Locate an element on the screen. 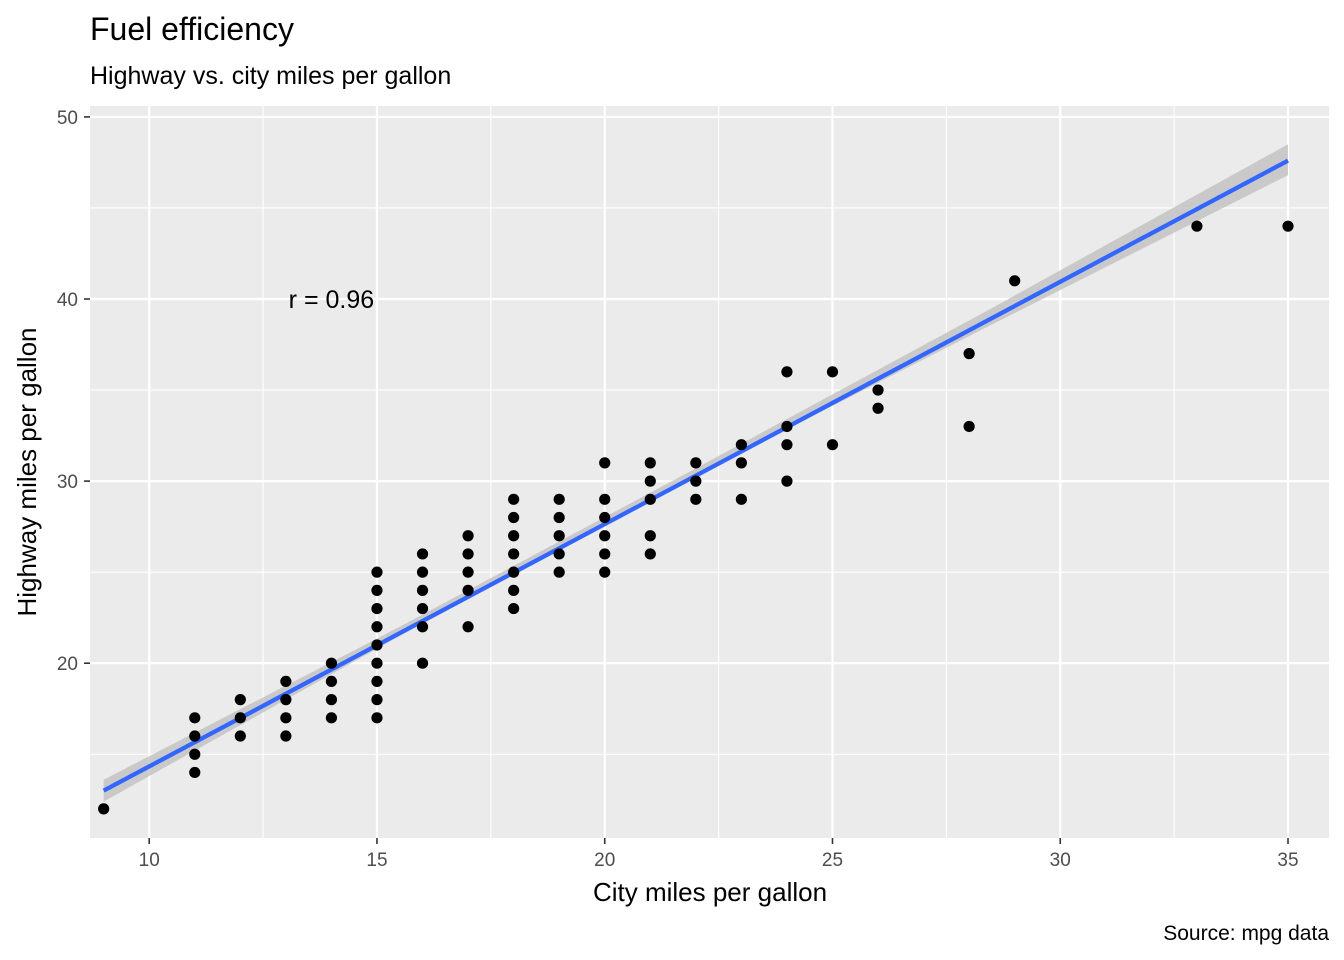  x-tick-label: 30 is located at coordinates (1060, 860).